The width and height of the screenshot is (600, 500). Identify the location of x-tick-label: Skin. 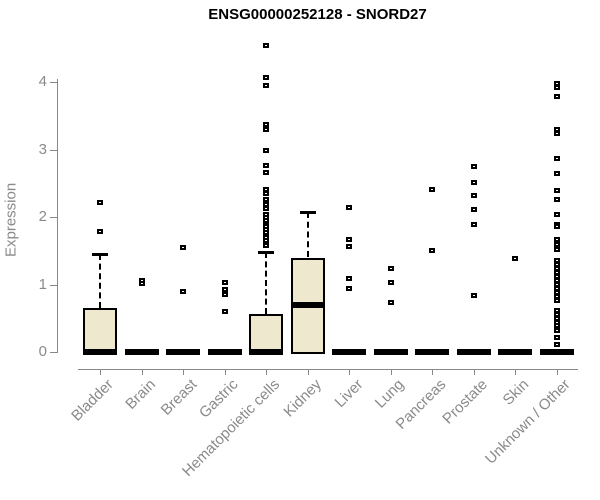
(516, 392).